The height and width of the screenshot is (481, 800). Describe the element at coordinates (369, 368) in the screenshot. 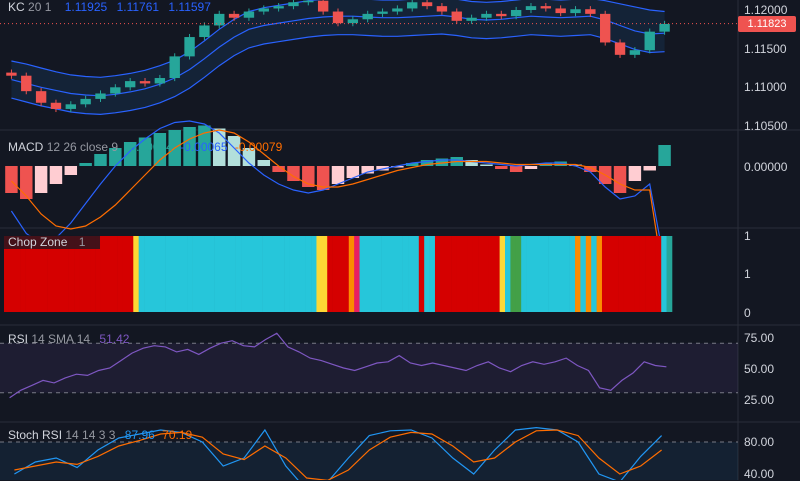

I see `rsi-band-fill` at that location.